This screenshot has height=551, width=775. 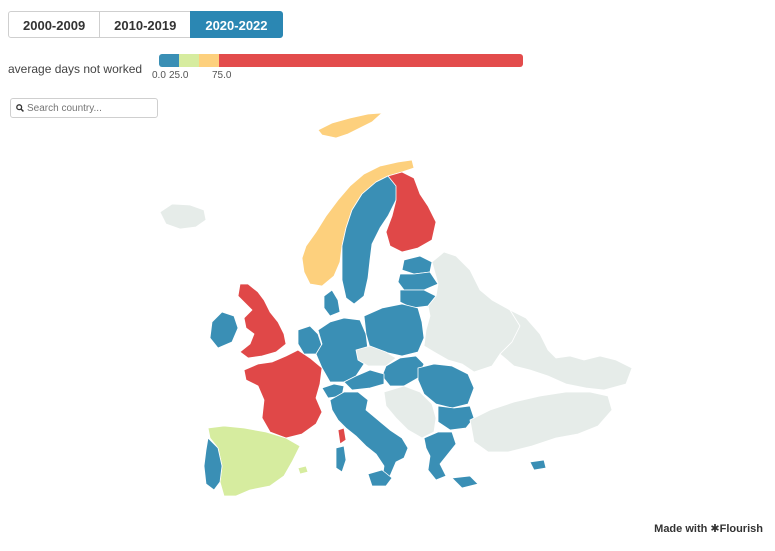 What do you see at coordinates (350, 125) in the screenshot?
I see `region-svalbard` at bounding box center [350, 125].